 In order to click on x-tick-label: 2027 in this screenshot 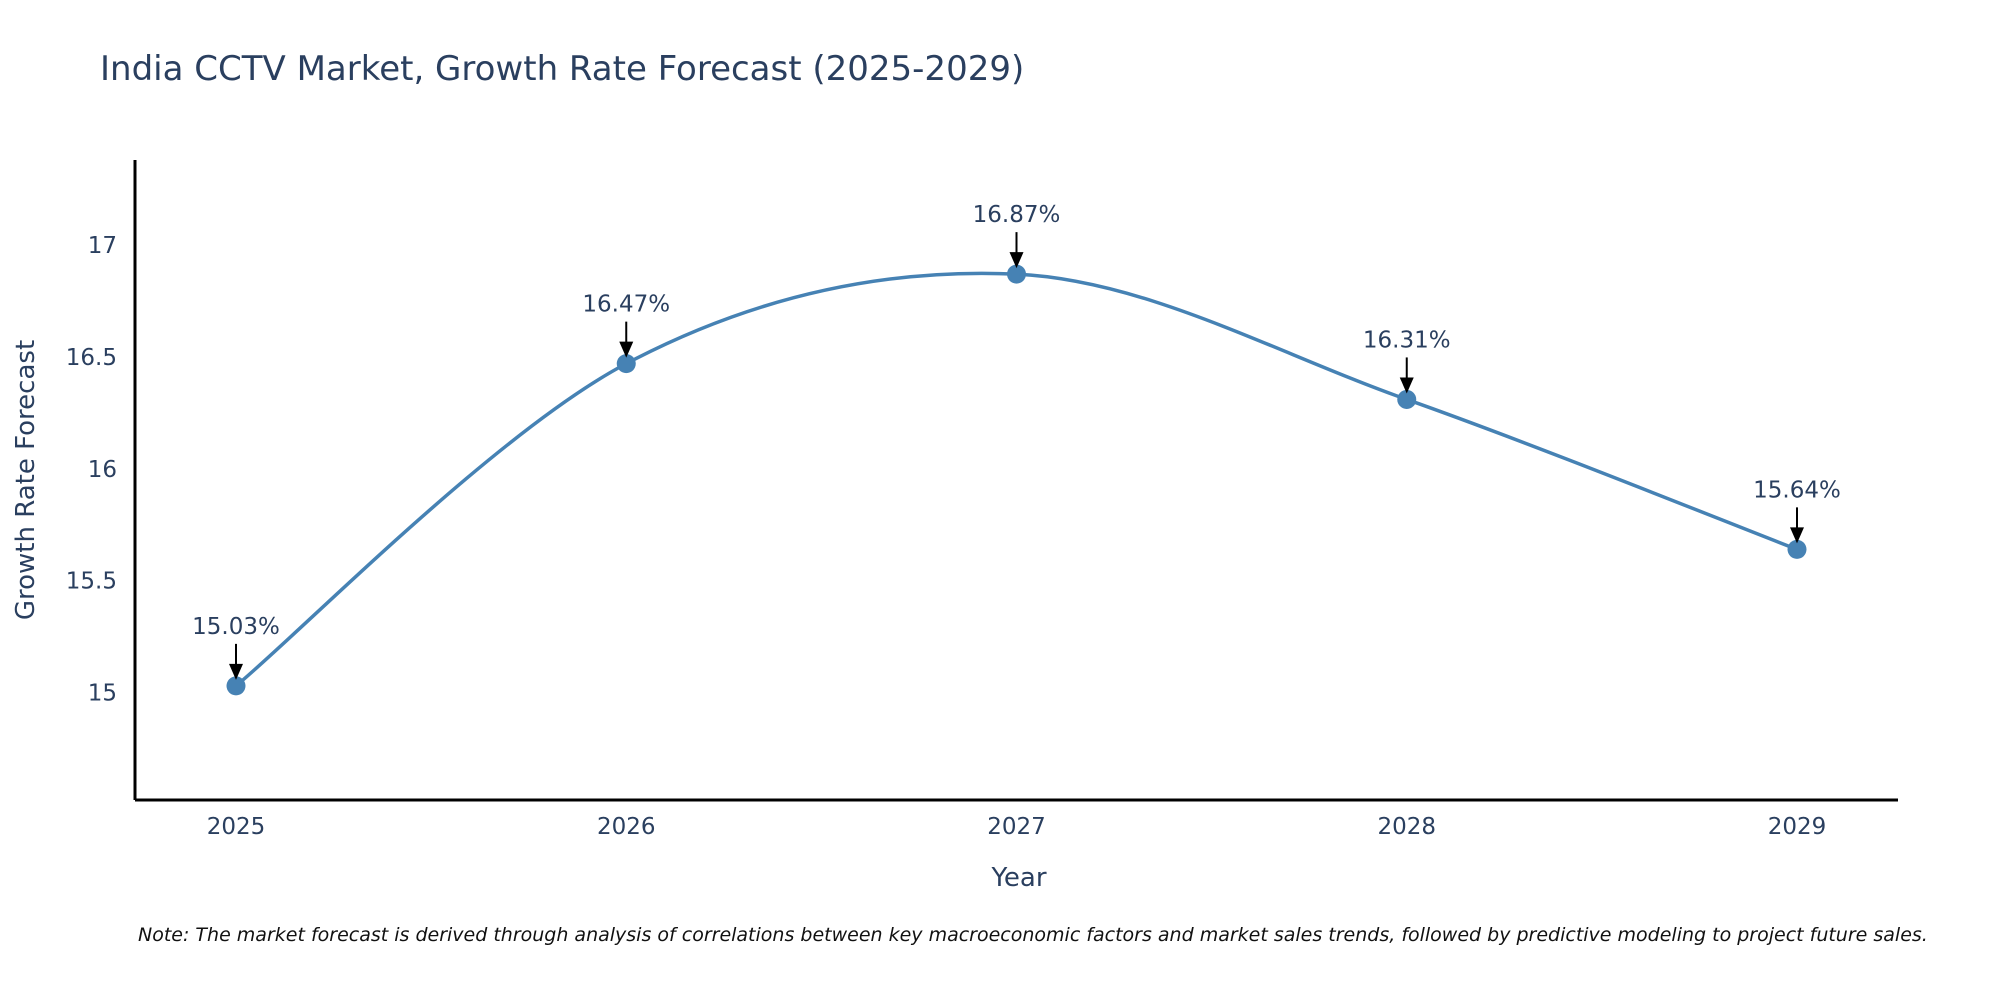, I will do `click(1016, 827)`.